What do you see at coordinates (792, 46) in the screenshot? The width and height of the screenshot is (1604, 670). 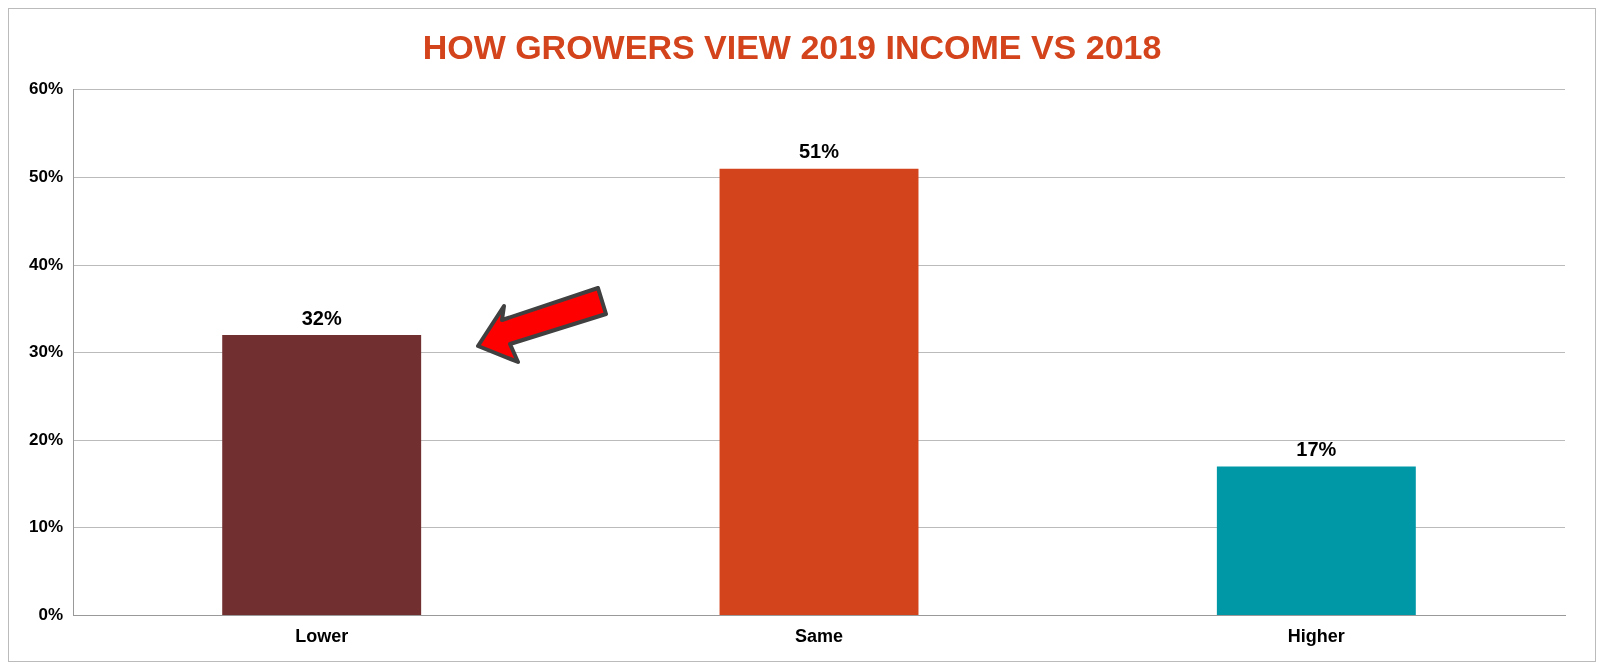 I see `chart-title: HOW GROWERS VIEW 2019 INCOME VS 2018` at bounding box center [792, 46].